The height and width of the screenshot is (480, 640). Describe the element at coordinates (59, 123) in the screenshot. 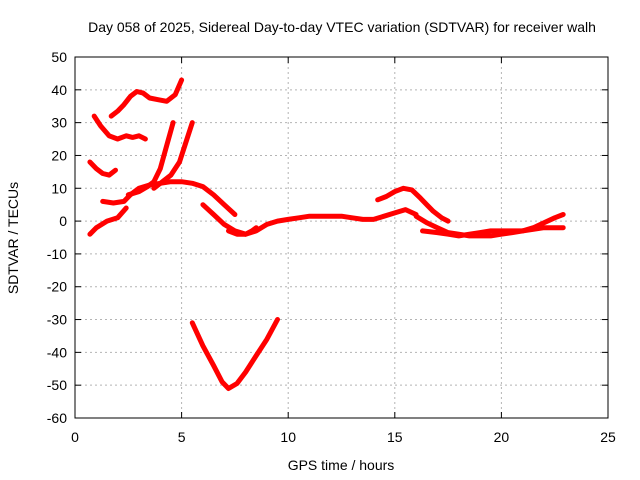

I see `y-tick-label: 30` at that location.